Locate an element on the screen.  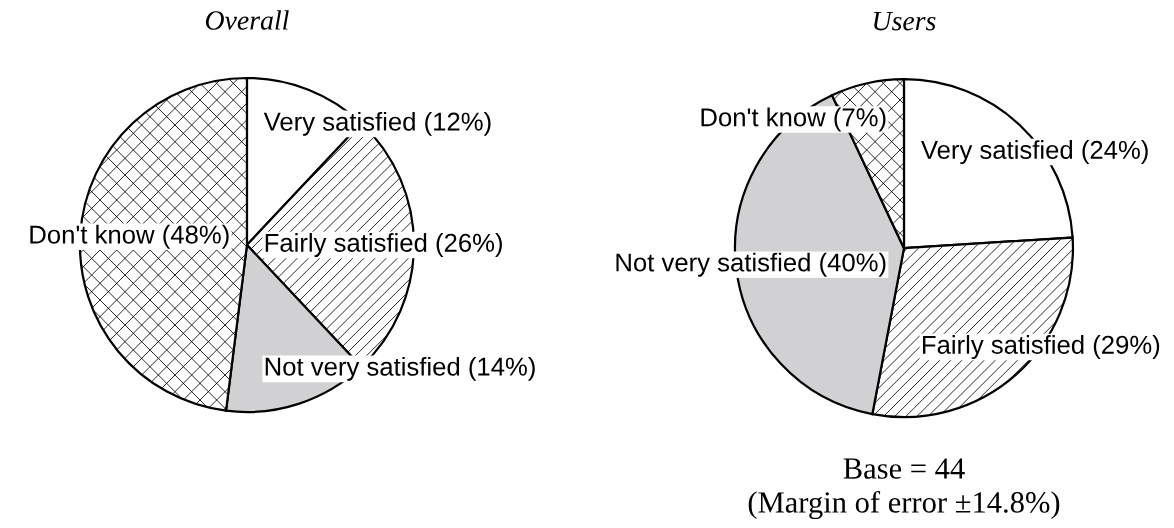
slice-label: Don't know (48%) is located at coordinates (129, 236).